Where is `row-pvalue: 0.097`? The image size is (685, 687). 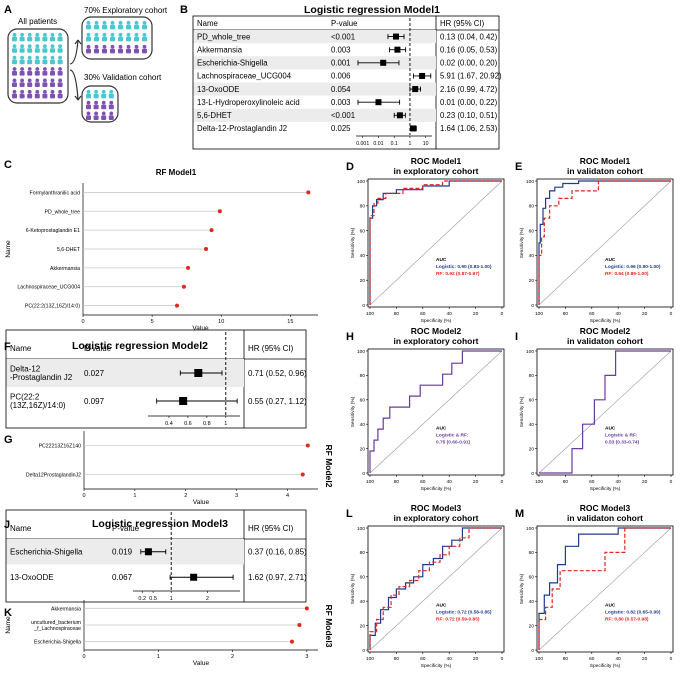 row-pvalue: 0.097 is located at coordinates (94, 401).